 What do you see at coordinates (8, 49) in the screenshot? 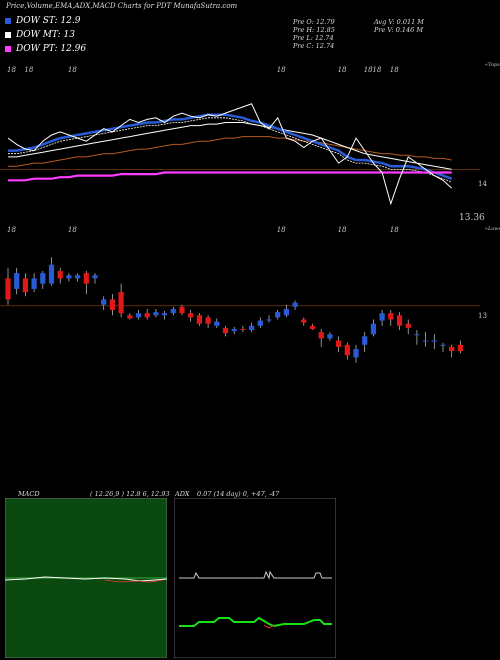
I see `legend-swatch-pt` at bounding box center [8, 49].